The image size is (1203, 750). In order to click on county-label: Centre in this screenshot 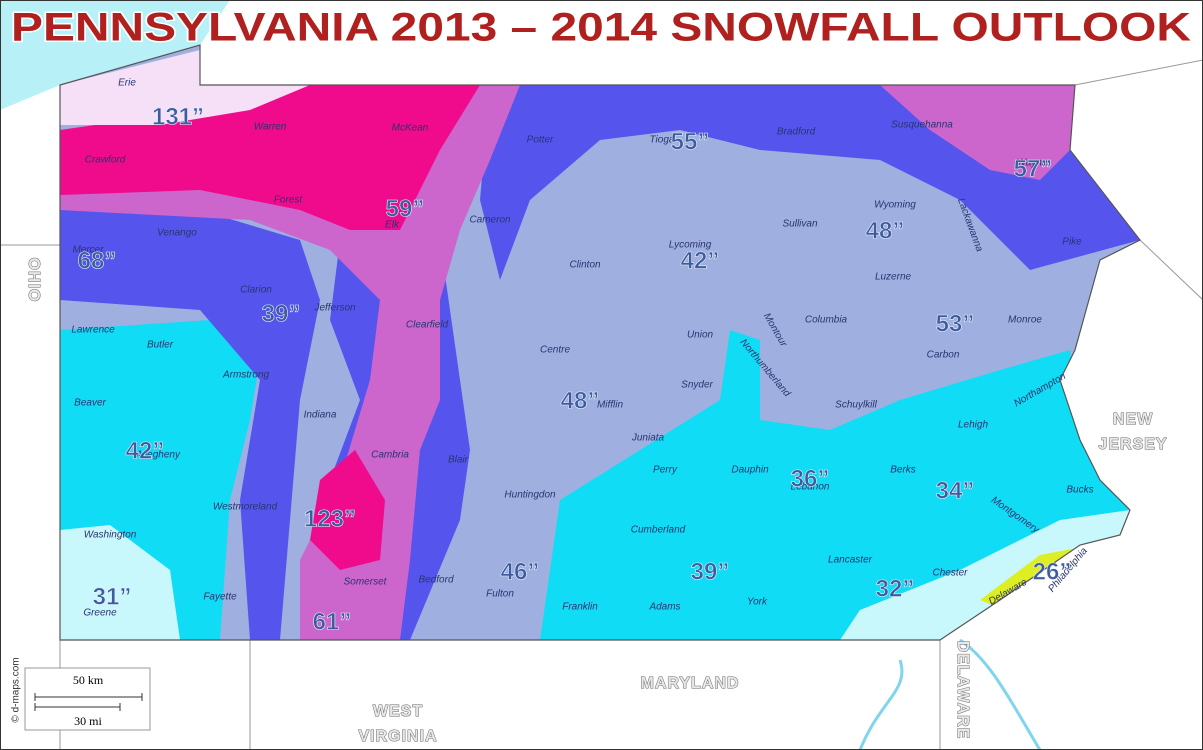, I will do `click(555, 350)`.